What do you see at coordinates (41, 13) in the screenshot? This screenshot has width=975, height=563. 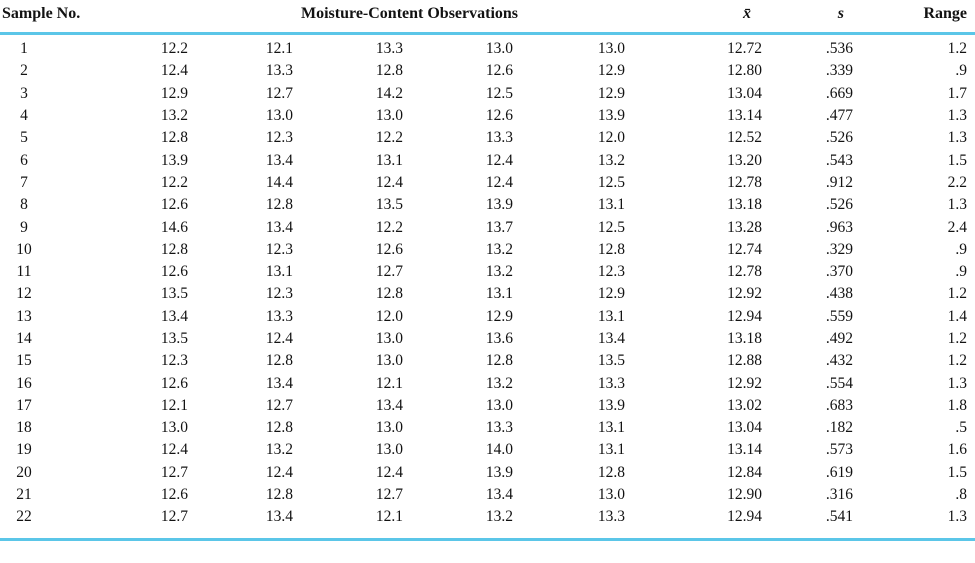 I see `header-sample-no: Sample No.` at bounding box center [41, 13].